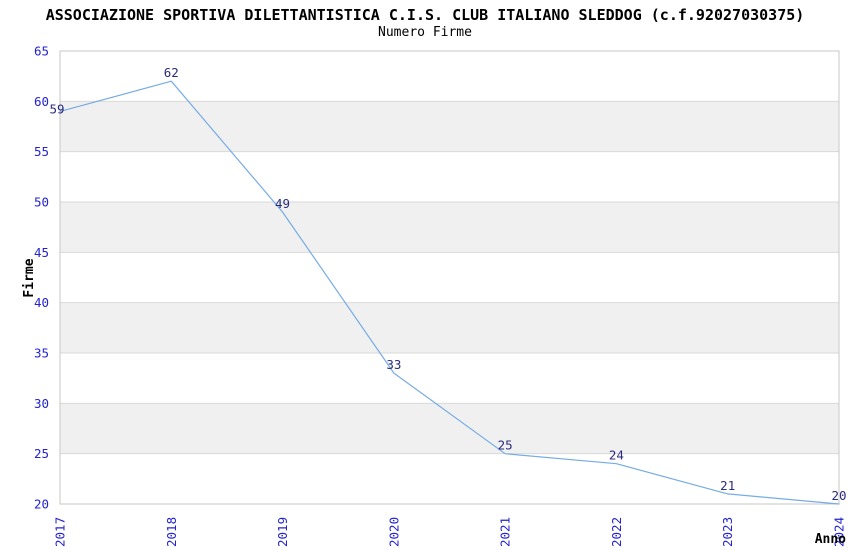  I want to click on y-tick-label: 60, so click(41, 101).